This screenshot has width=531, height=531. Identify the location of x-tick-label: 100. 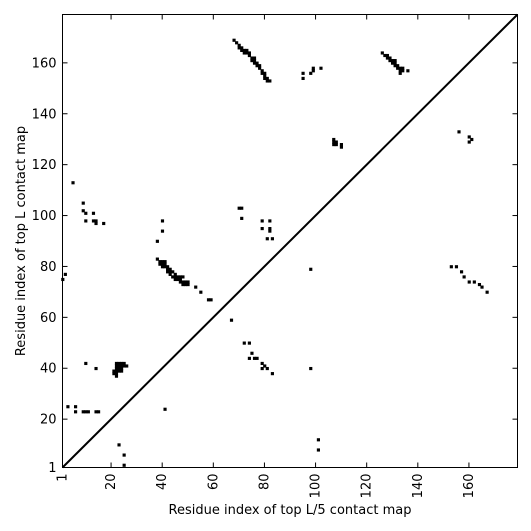
(316, 486).